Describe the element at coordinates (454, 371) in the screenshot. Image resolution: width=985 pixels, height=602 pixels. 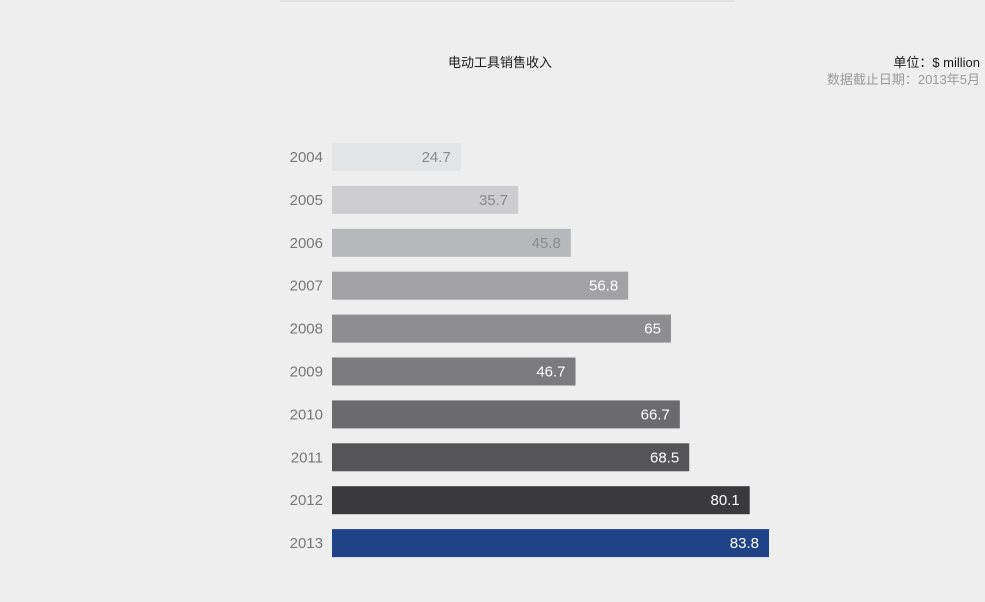
I see `bar-2009` at that location.